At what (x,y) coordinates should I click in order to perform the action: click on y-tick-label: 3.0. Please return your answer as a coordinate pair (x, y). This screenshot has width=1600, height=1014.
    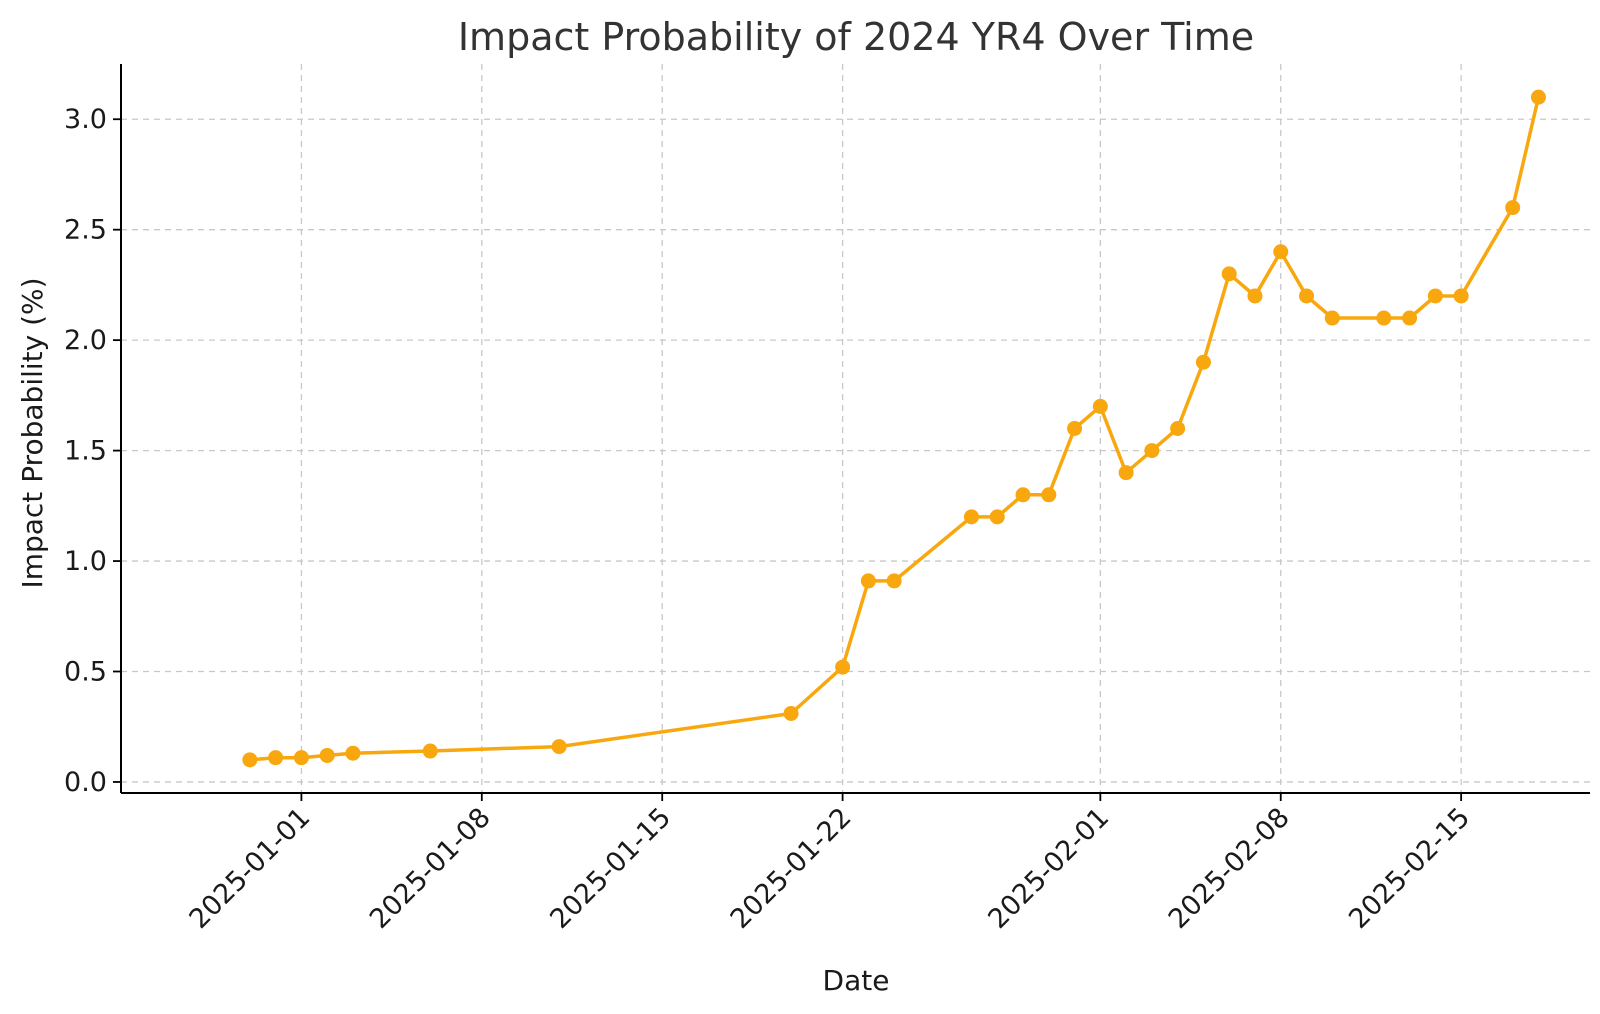
    Looking at the image, I should click on (85, 119).